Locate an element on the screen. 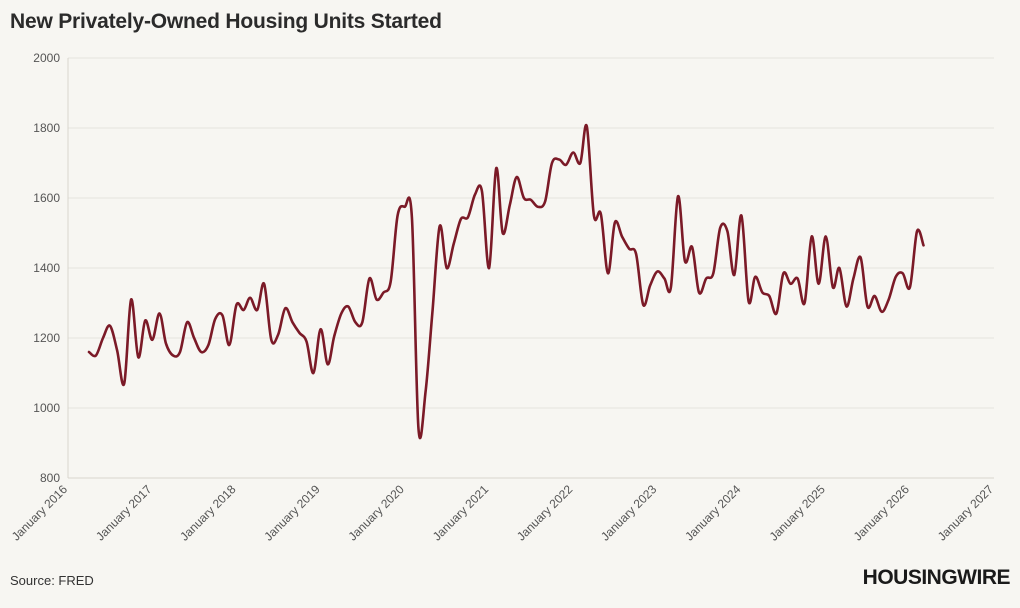  y-axis-ticks: 800 1000 1200 1400 1600 1800 2000 is located at coordinates (46, 268).